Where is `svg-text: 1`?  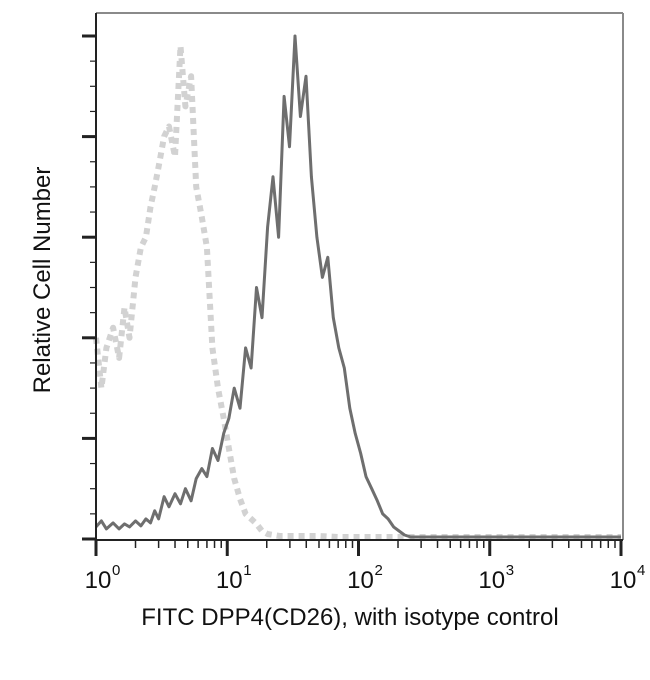
svg-text: 1 is located at coordinates (247, 570).